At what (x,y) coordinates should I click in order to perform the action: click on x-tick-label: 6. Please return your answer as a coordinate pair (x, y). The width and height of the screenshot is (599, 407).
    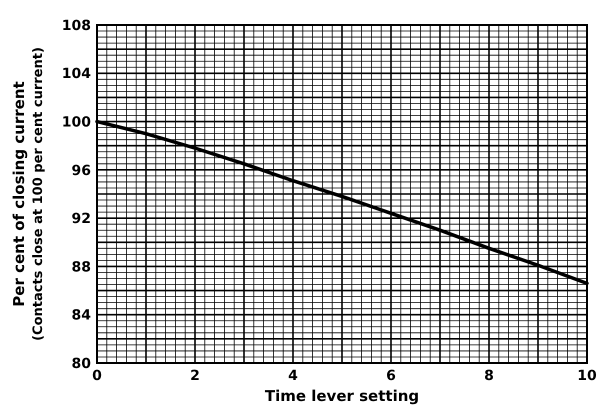
    Looking at the image, I should click on (391, 376).